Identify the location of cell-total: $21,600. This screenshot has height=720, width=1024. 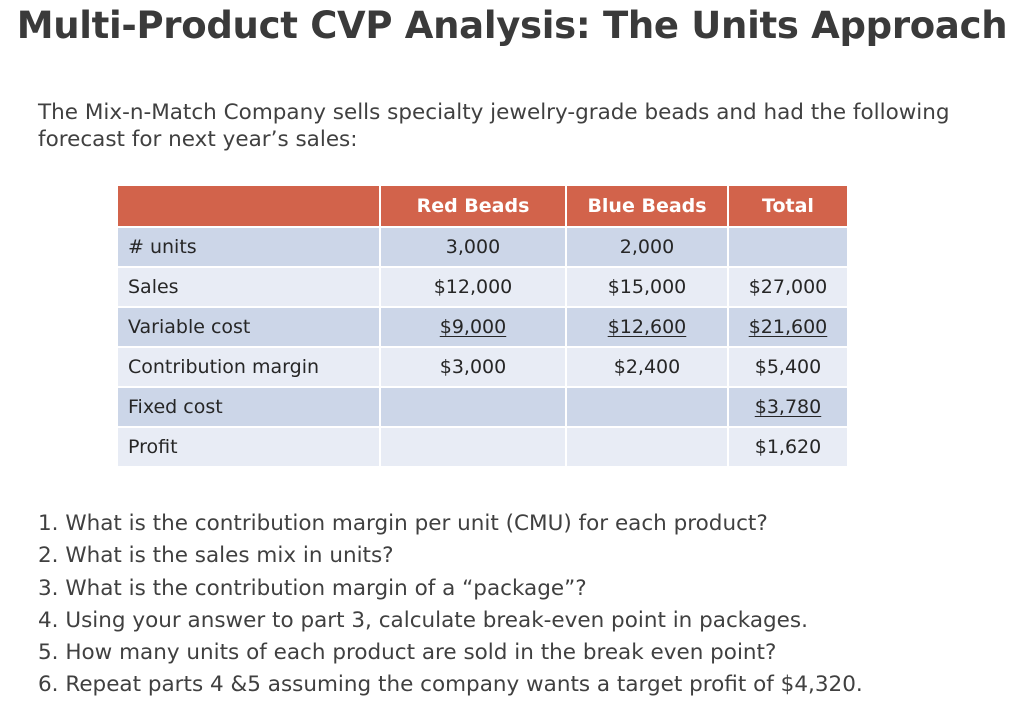
(787, 326).